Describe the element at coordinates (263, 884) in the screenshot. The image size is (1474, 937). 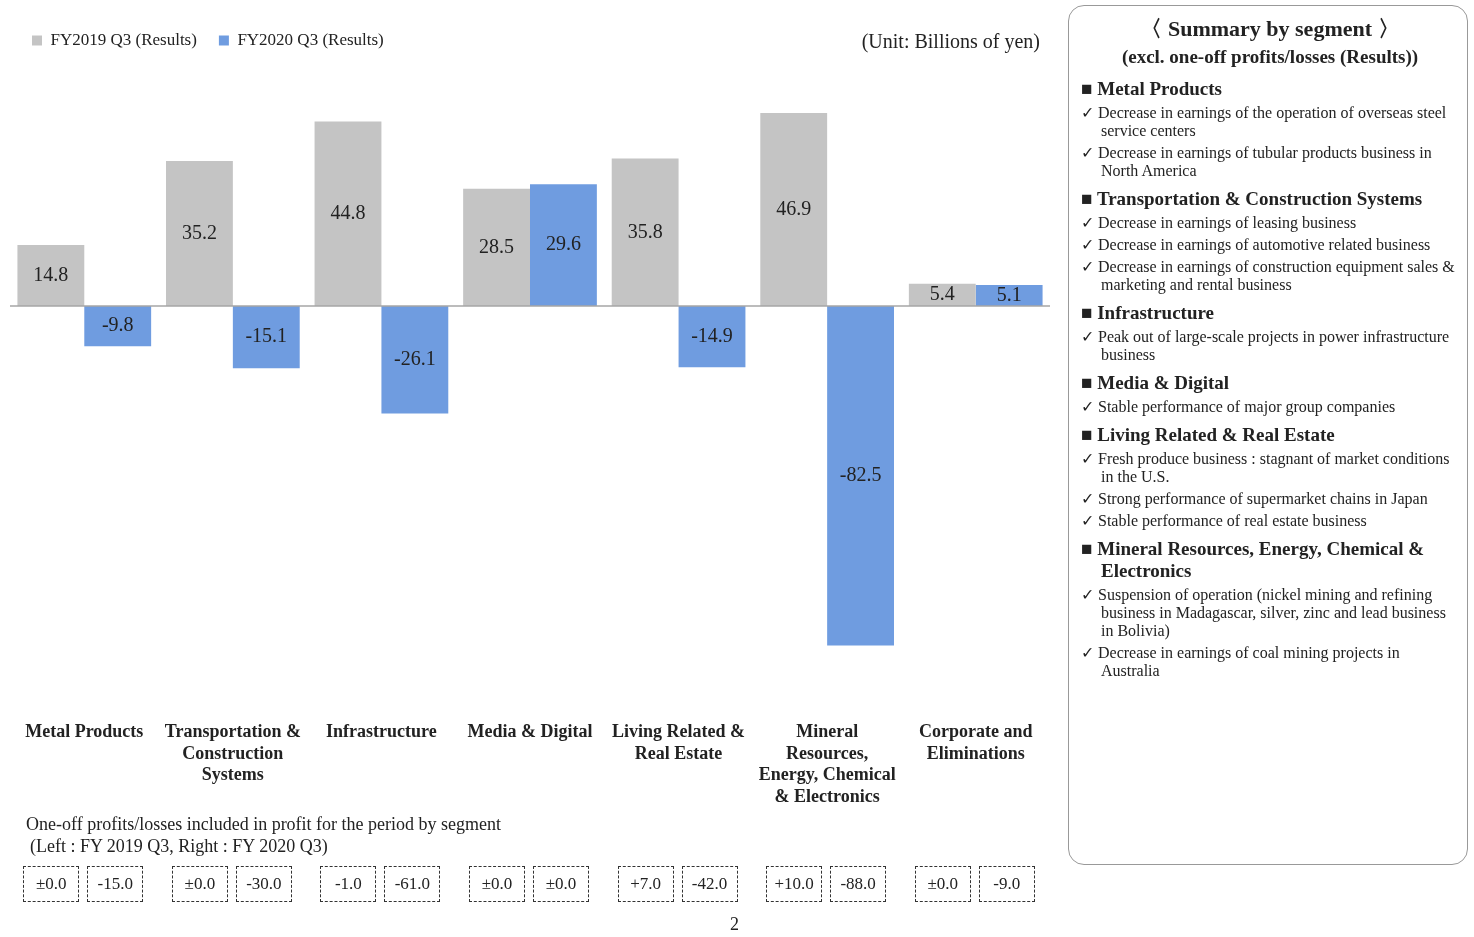
I see `text: -30.0` at that location.